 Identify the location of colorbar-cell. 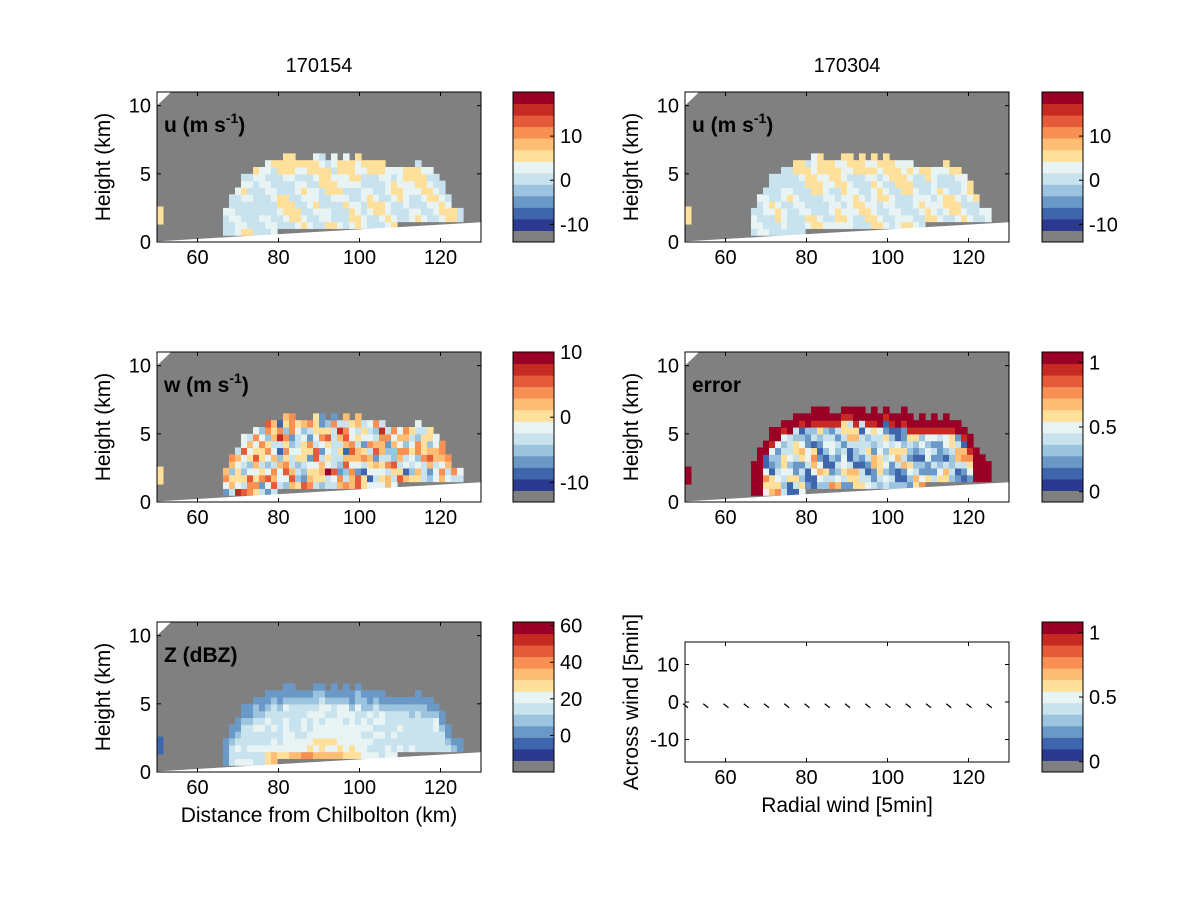
(1062, 484).